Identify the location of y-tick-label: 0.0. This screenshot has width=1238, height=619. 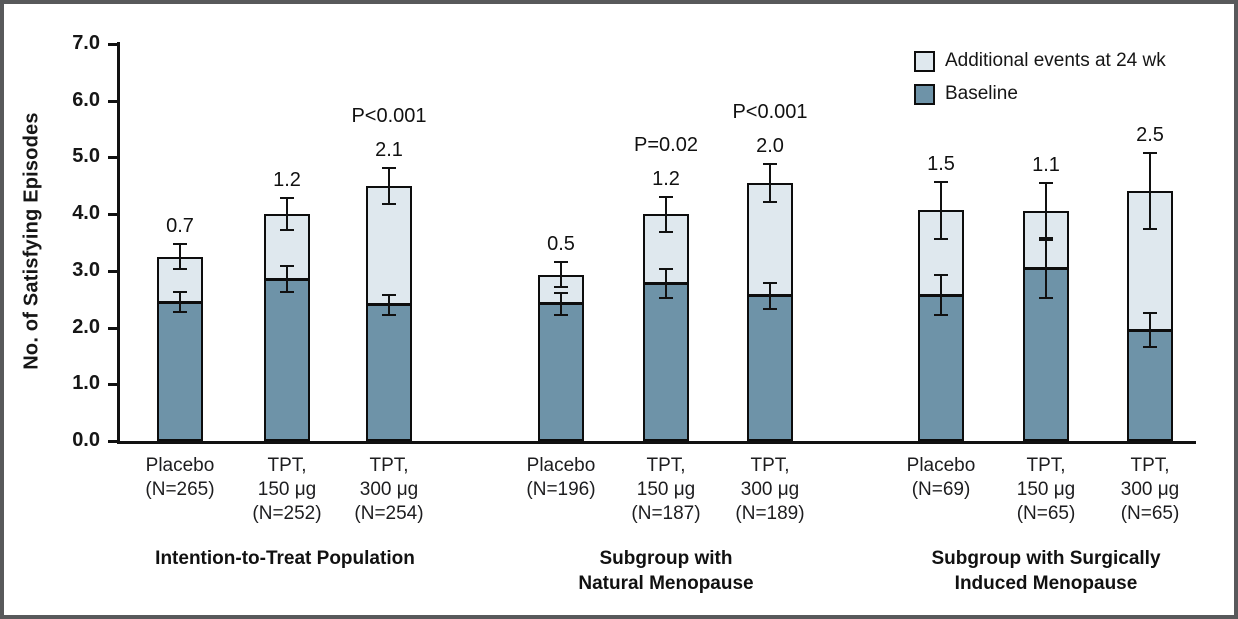
(86, 440).